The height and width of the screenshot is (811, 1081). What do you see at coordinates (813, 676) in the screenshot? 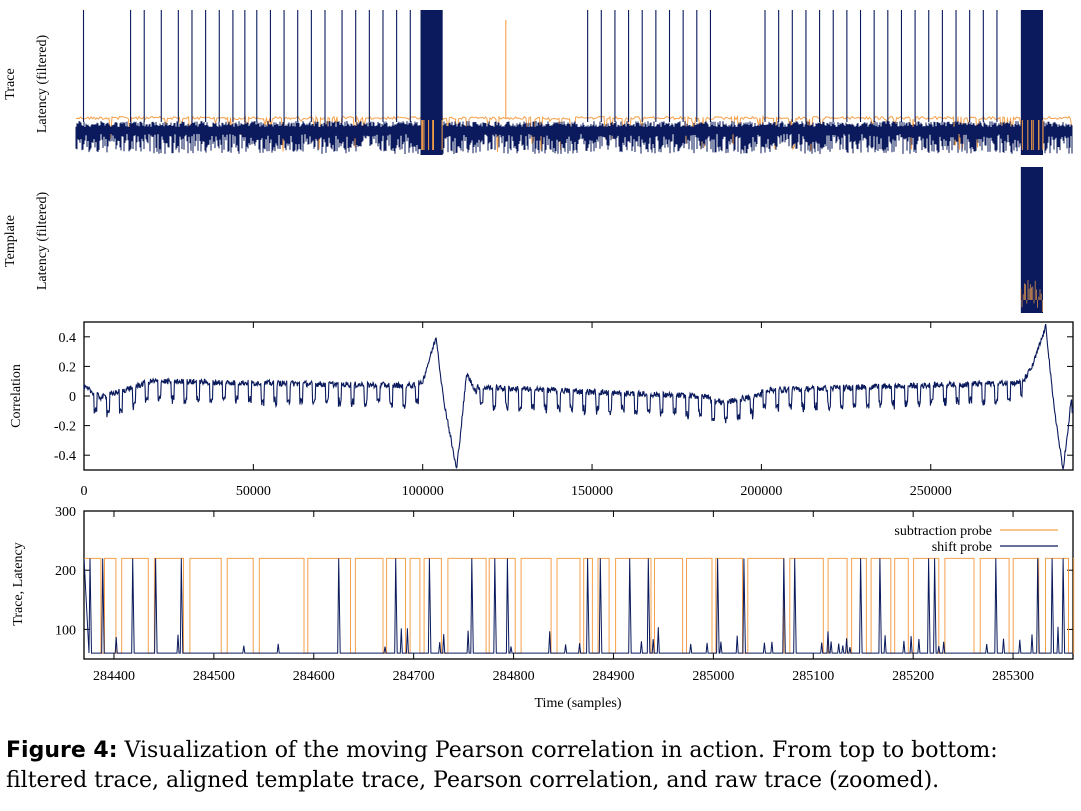
I see `panel-raw-x-tick-label: 285100` at bounding box center [813, 676].